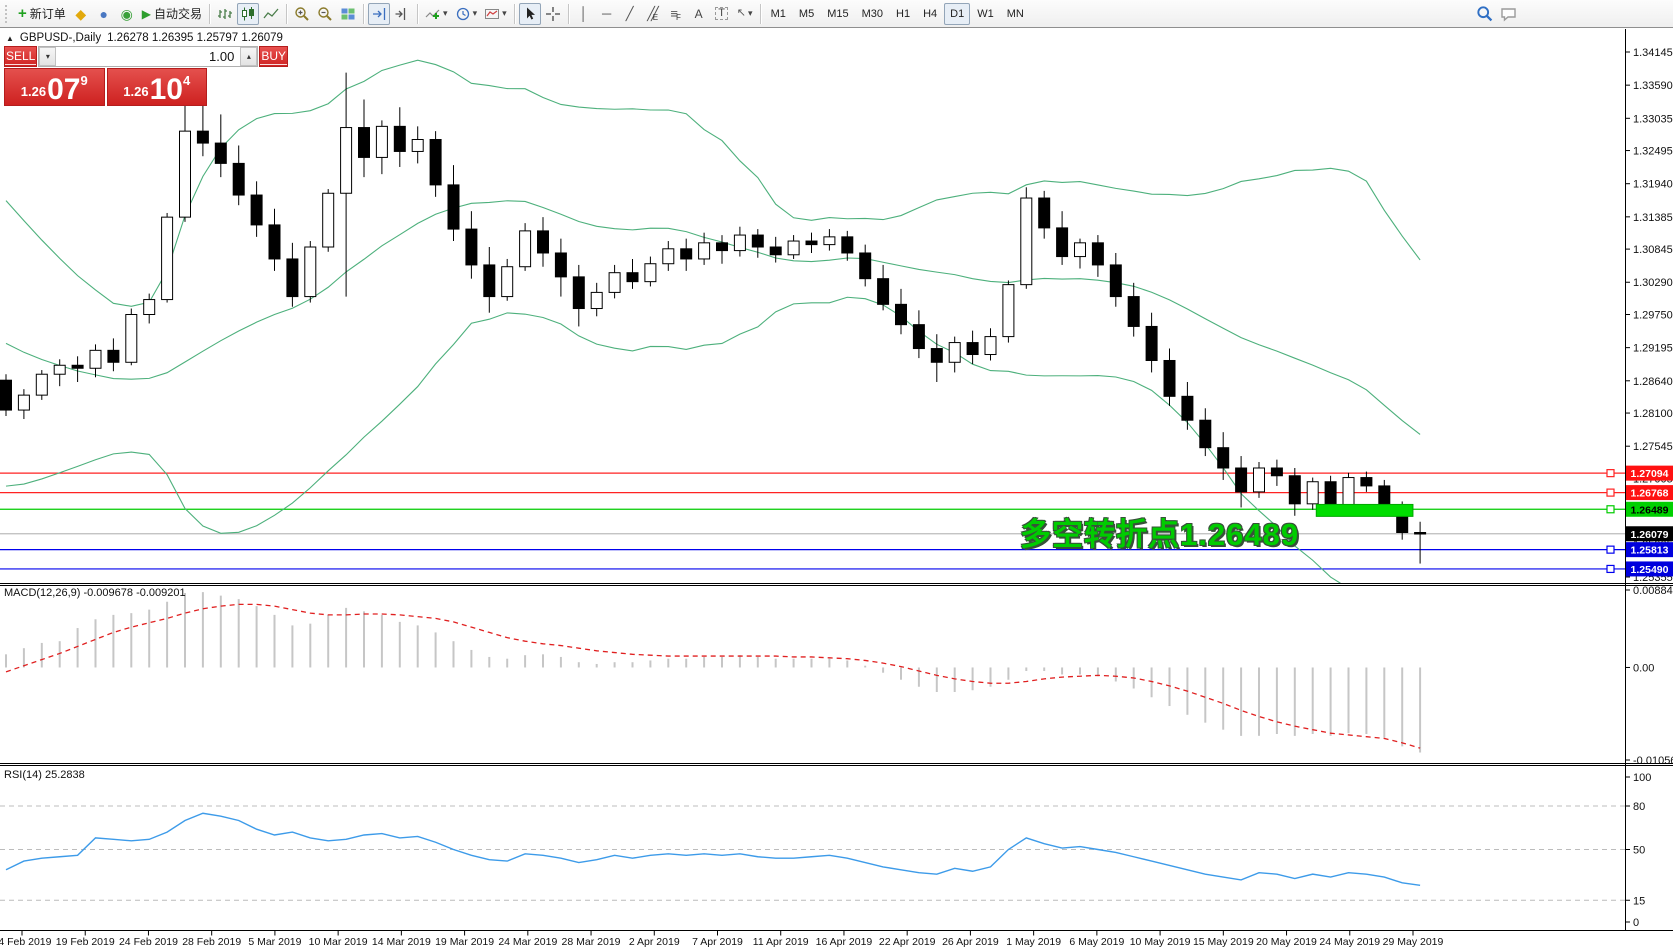 The width and height of the screenshot is (1673, 950). What do you see at coordinates (1096, 942) in the screenshot?
I see `date-axis-label: 6 May 2019` at bounding box center [1096, 942].